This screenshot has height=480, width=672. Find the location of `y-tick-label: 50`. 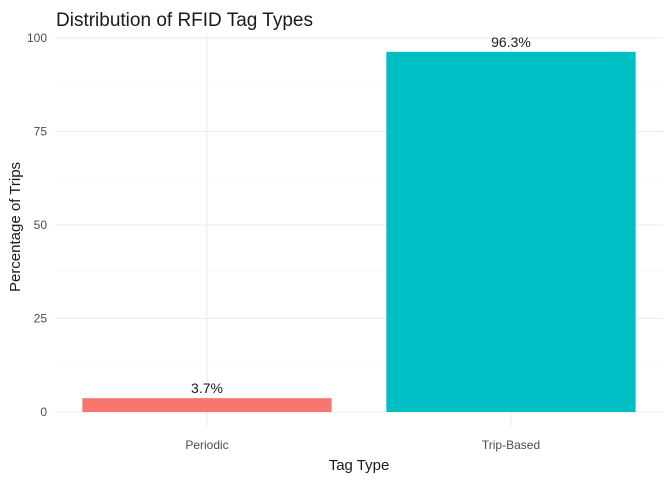

y-tick-label: 50 is located at coordinates (41, 225).